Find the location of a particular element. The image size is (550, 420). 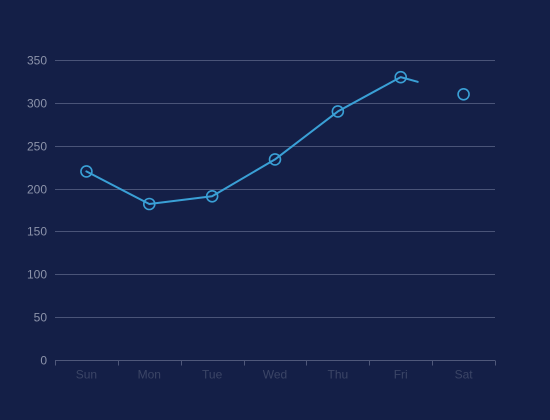

x-axis-ticks: Sun Mon Tue Wed Thu Fri Sat is located at coordinates (275, 371).